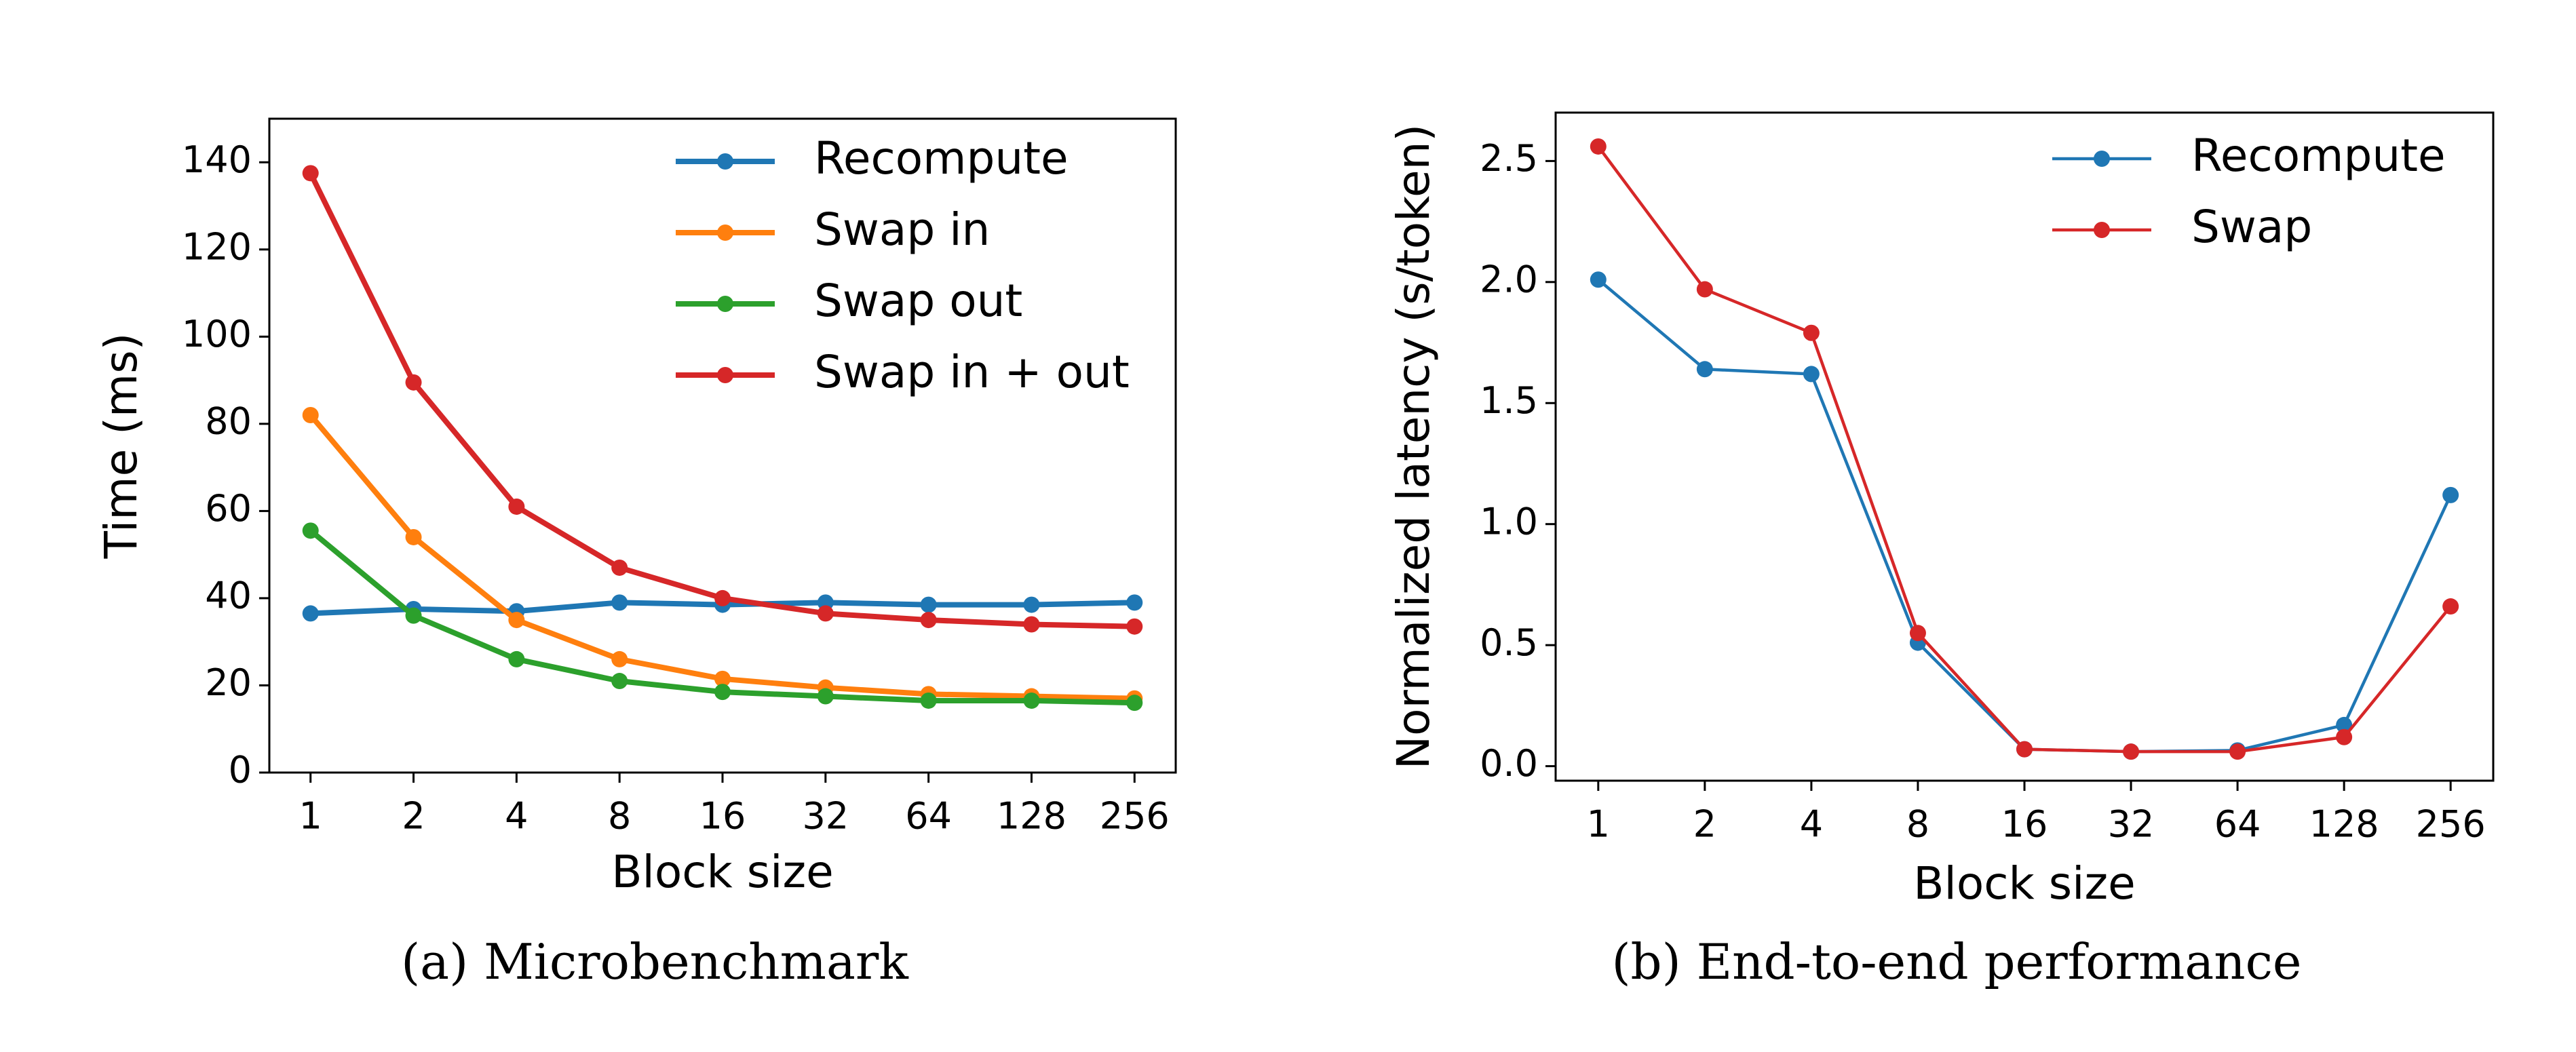  I want to click on y-tick-label: 1.0, so click(1509, 521).